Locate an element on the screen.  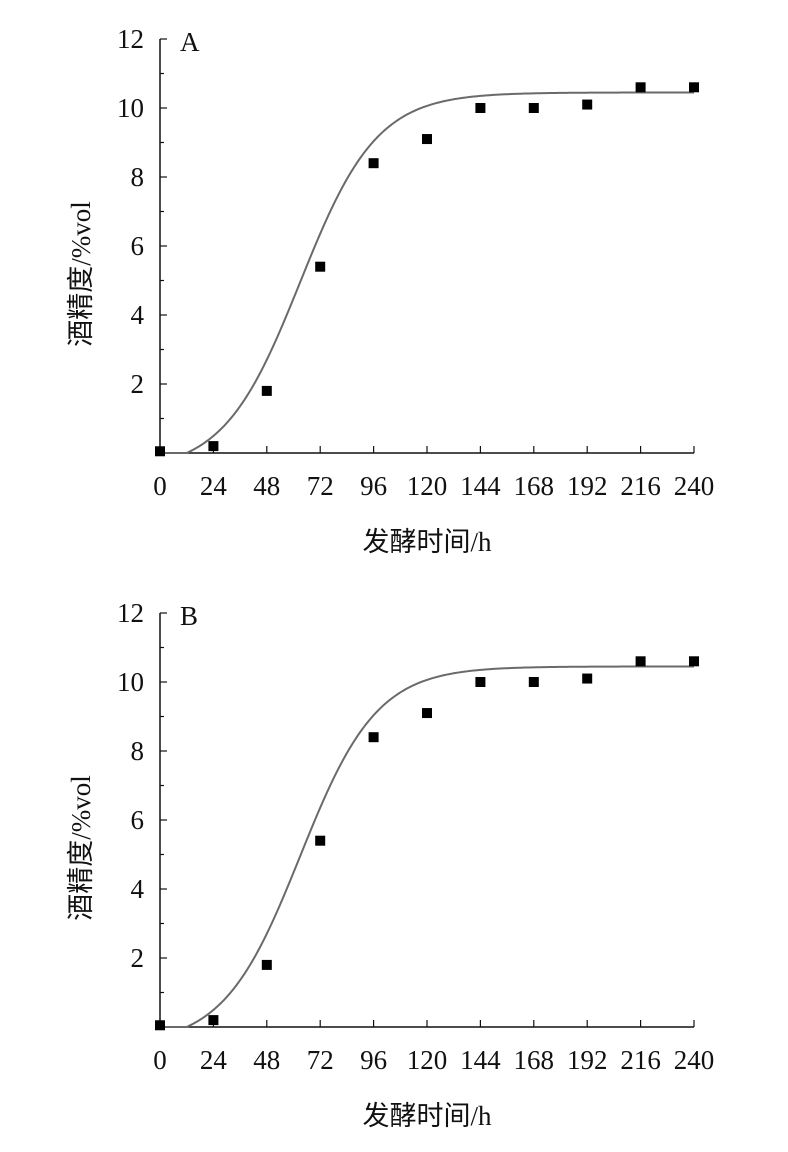
panel-label: A is located at coordinates (190, 42).